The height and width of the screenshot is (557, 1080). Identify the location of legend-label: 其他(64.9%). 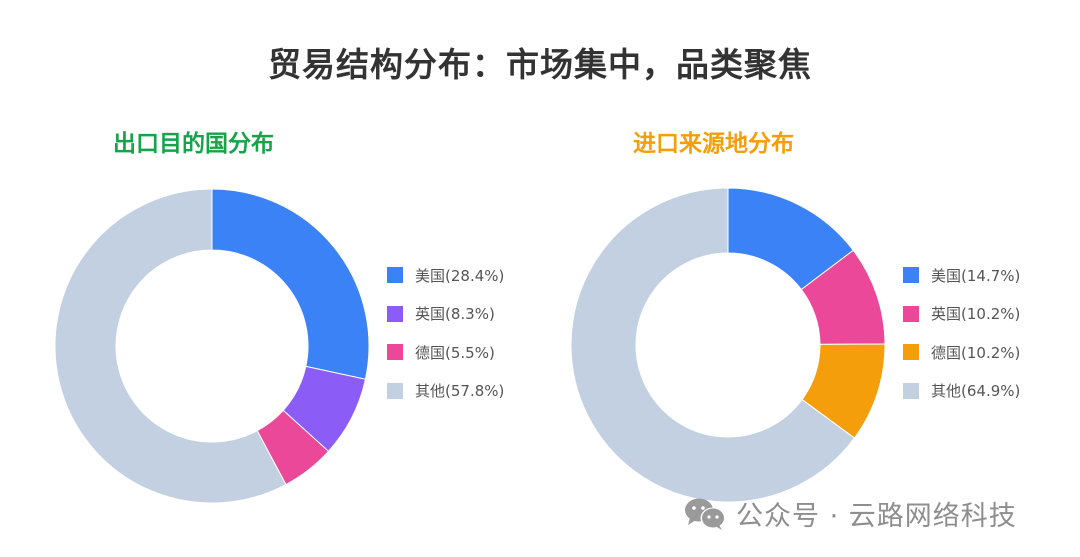
(976, 391).